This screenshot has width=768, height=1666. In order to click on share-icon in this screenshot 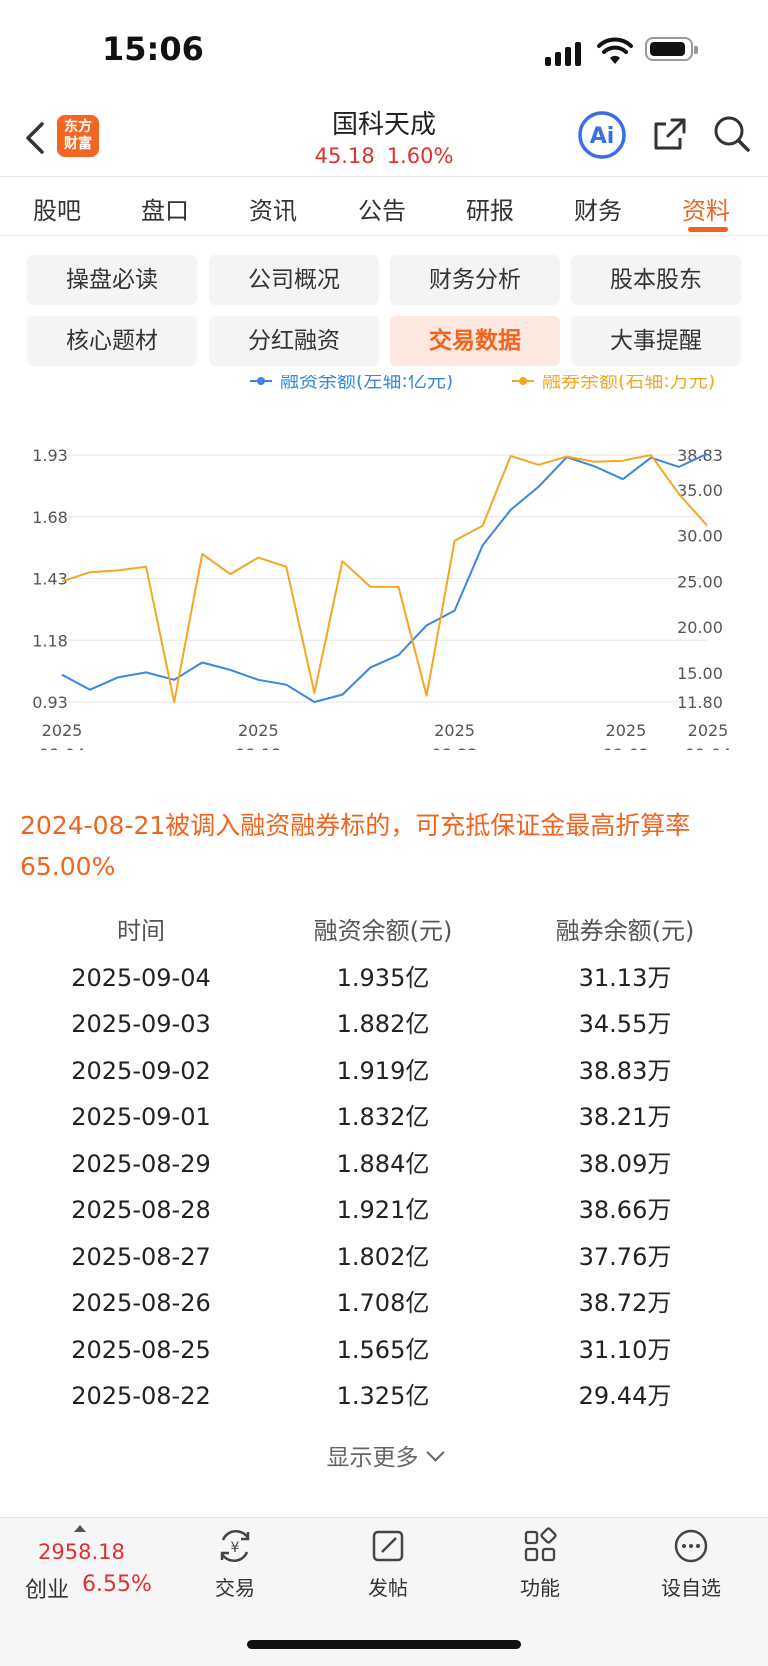, I will do `click(670, 134)`.